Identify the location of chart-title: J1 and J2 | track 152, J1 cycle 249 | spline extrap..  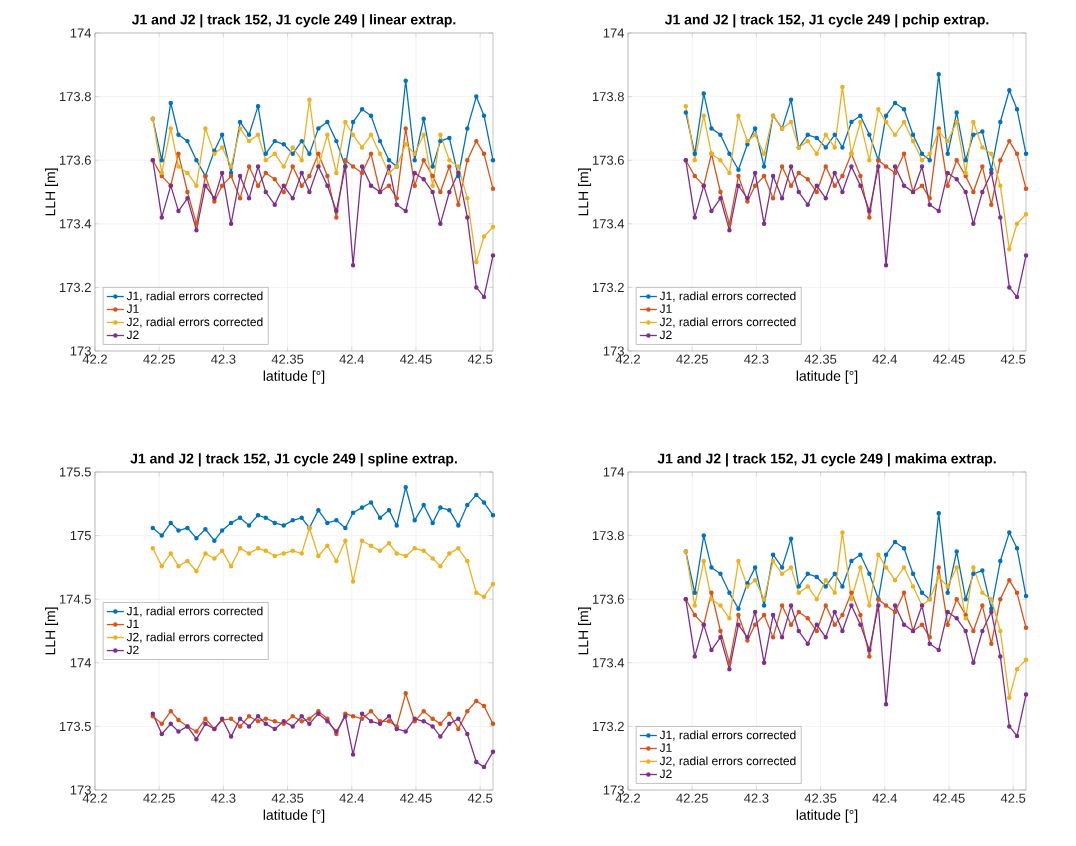
(293, 460).